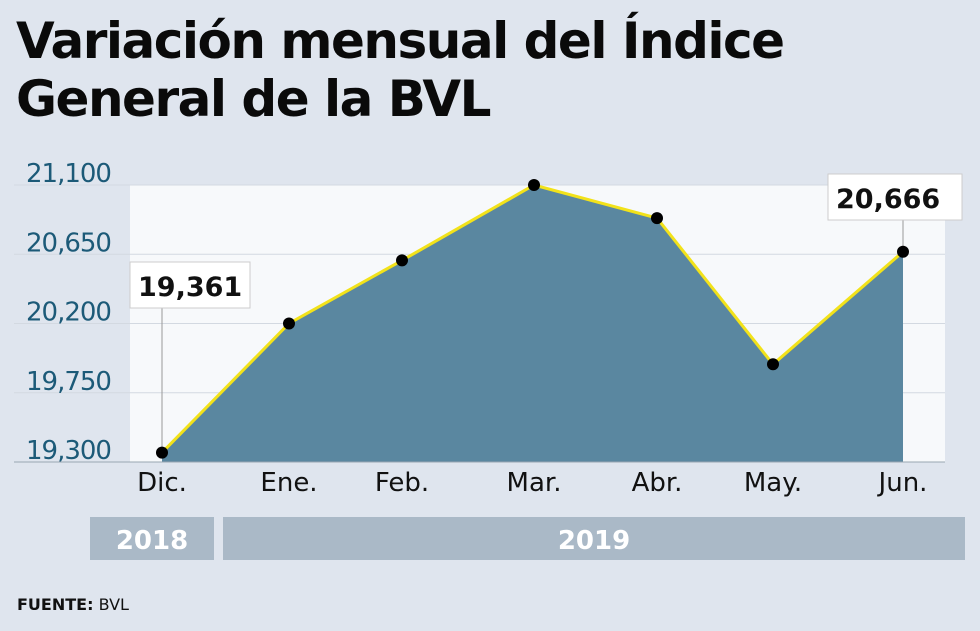 This screenshot has width=980, height=631. I want to click on callout-label: 20,666, so click(888, 199).